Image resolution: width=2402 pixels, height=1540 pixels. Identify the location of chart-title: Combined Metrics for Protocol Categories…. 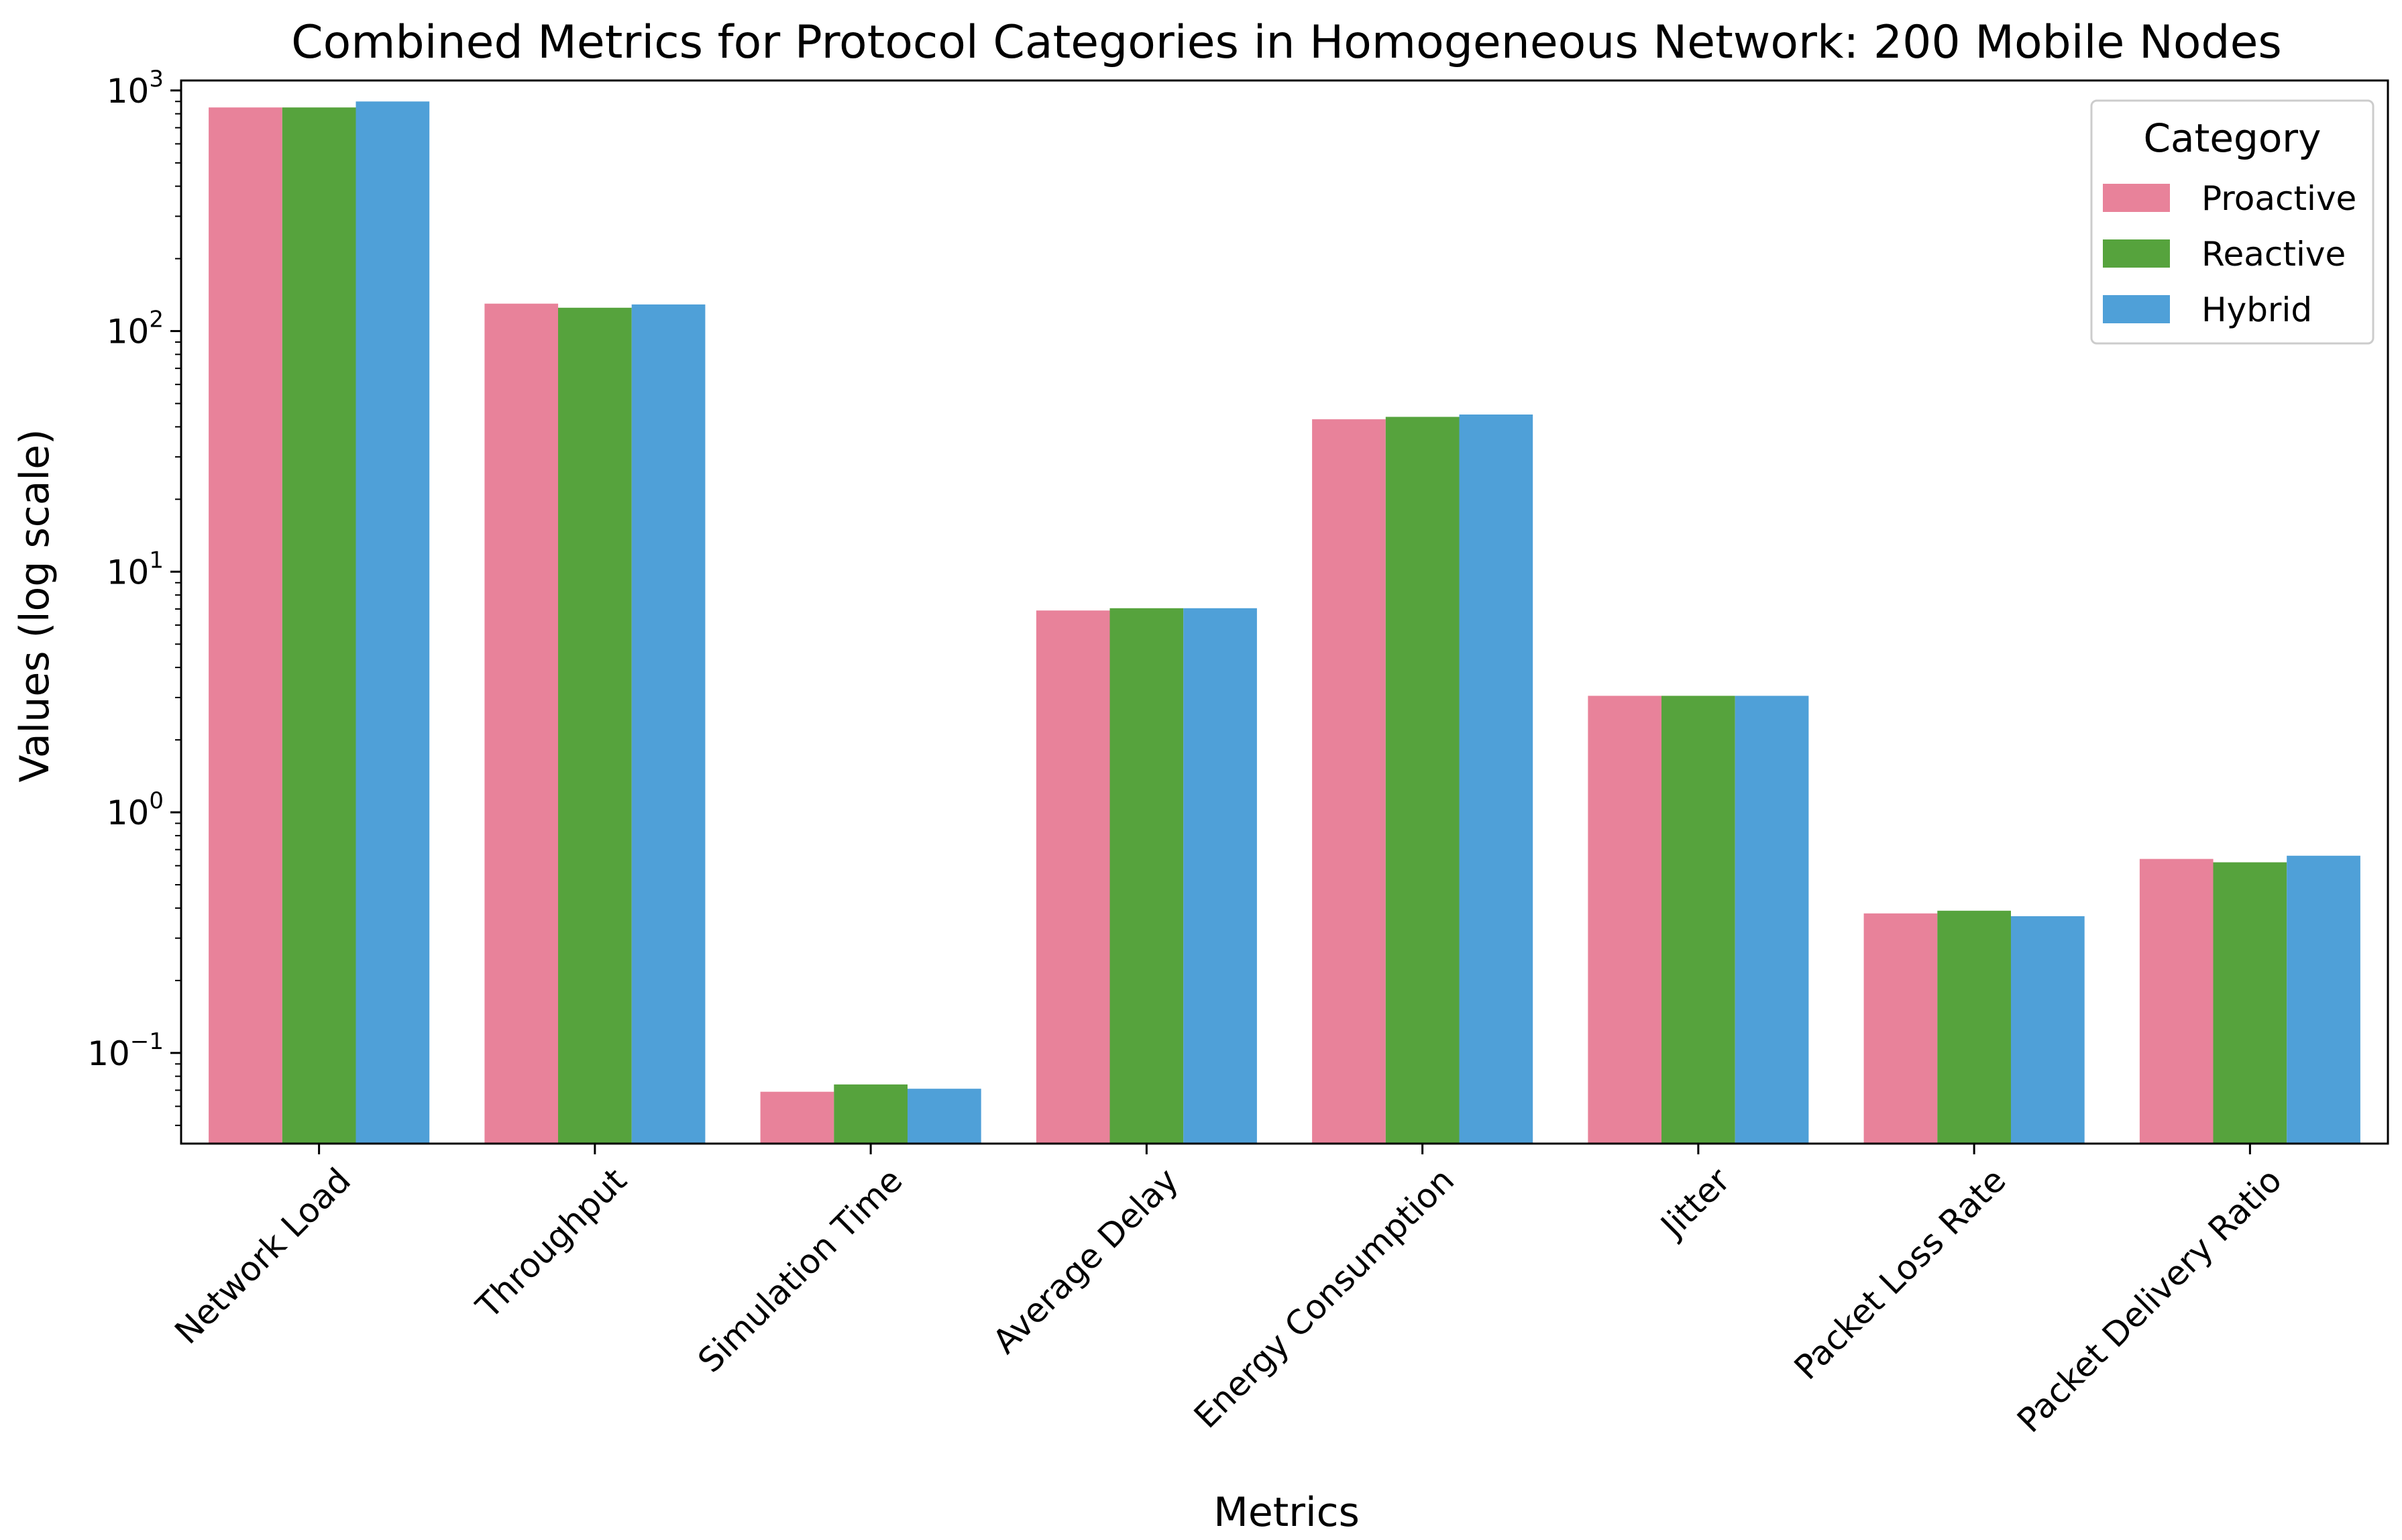
(1286, 43).